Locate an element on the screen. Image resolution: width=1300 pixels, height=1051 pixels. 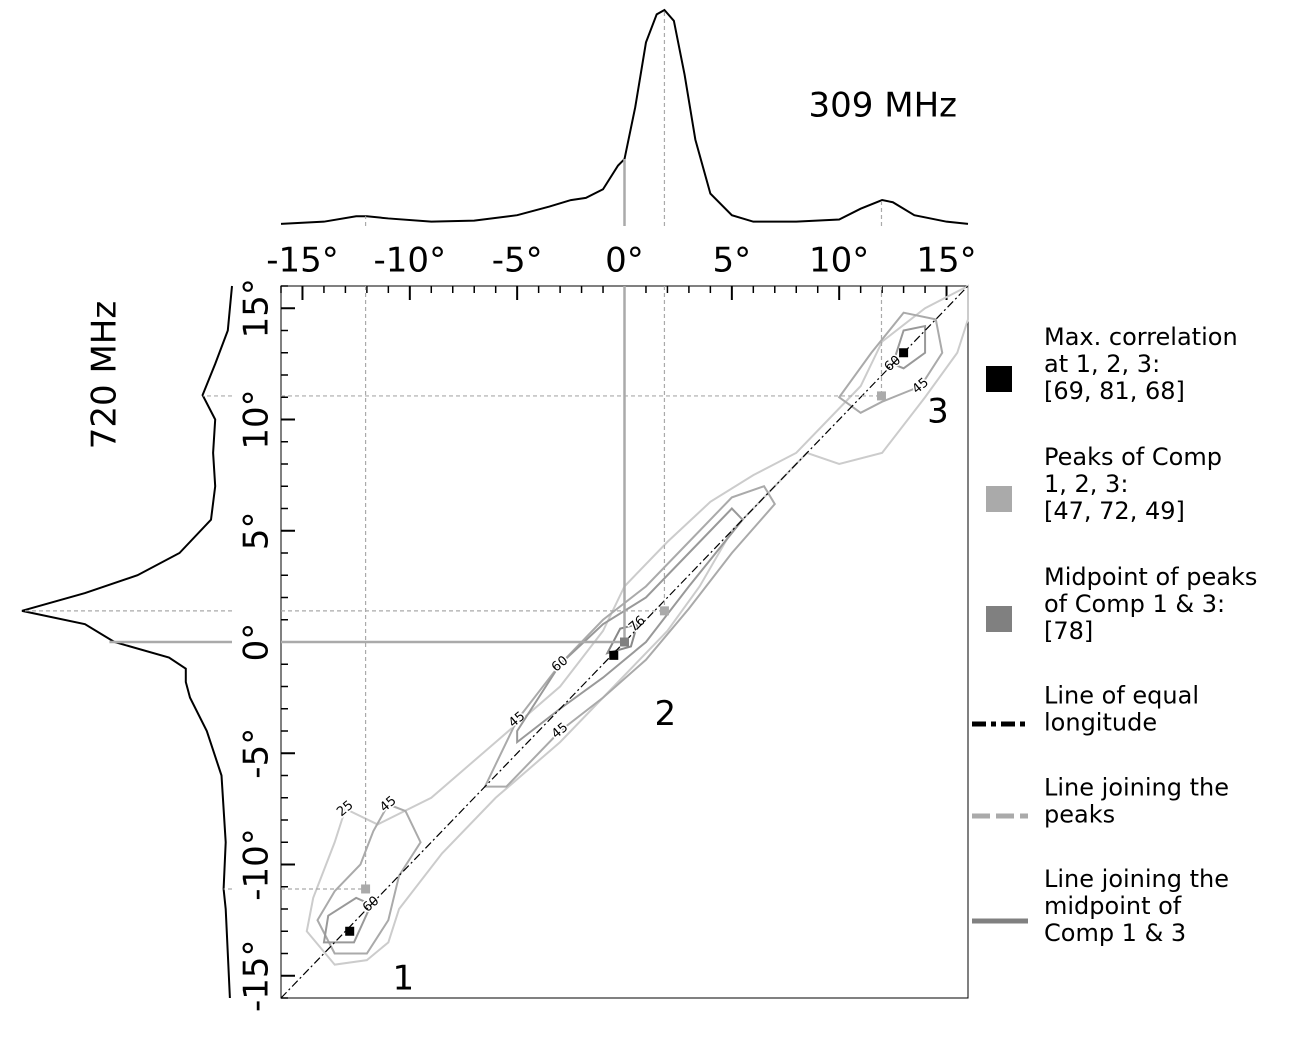
x-tick-label: -10° is located at coordinates (410, 261).